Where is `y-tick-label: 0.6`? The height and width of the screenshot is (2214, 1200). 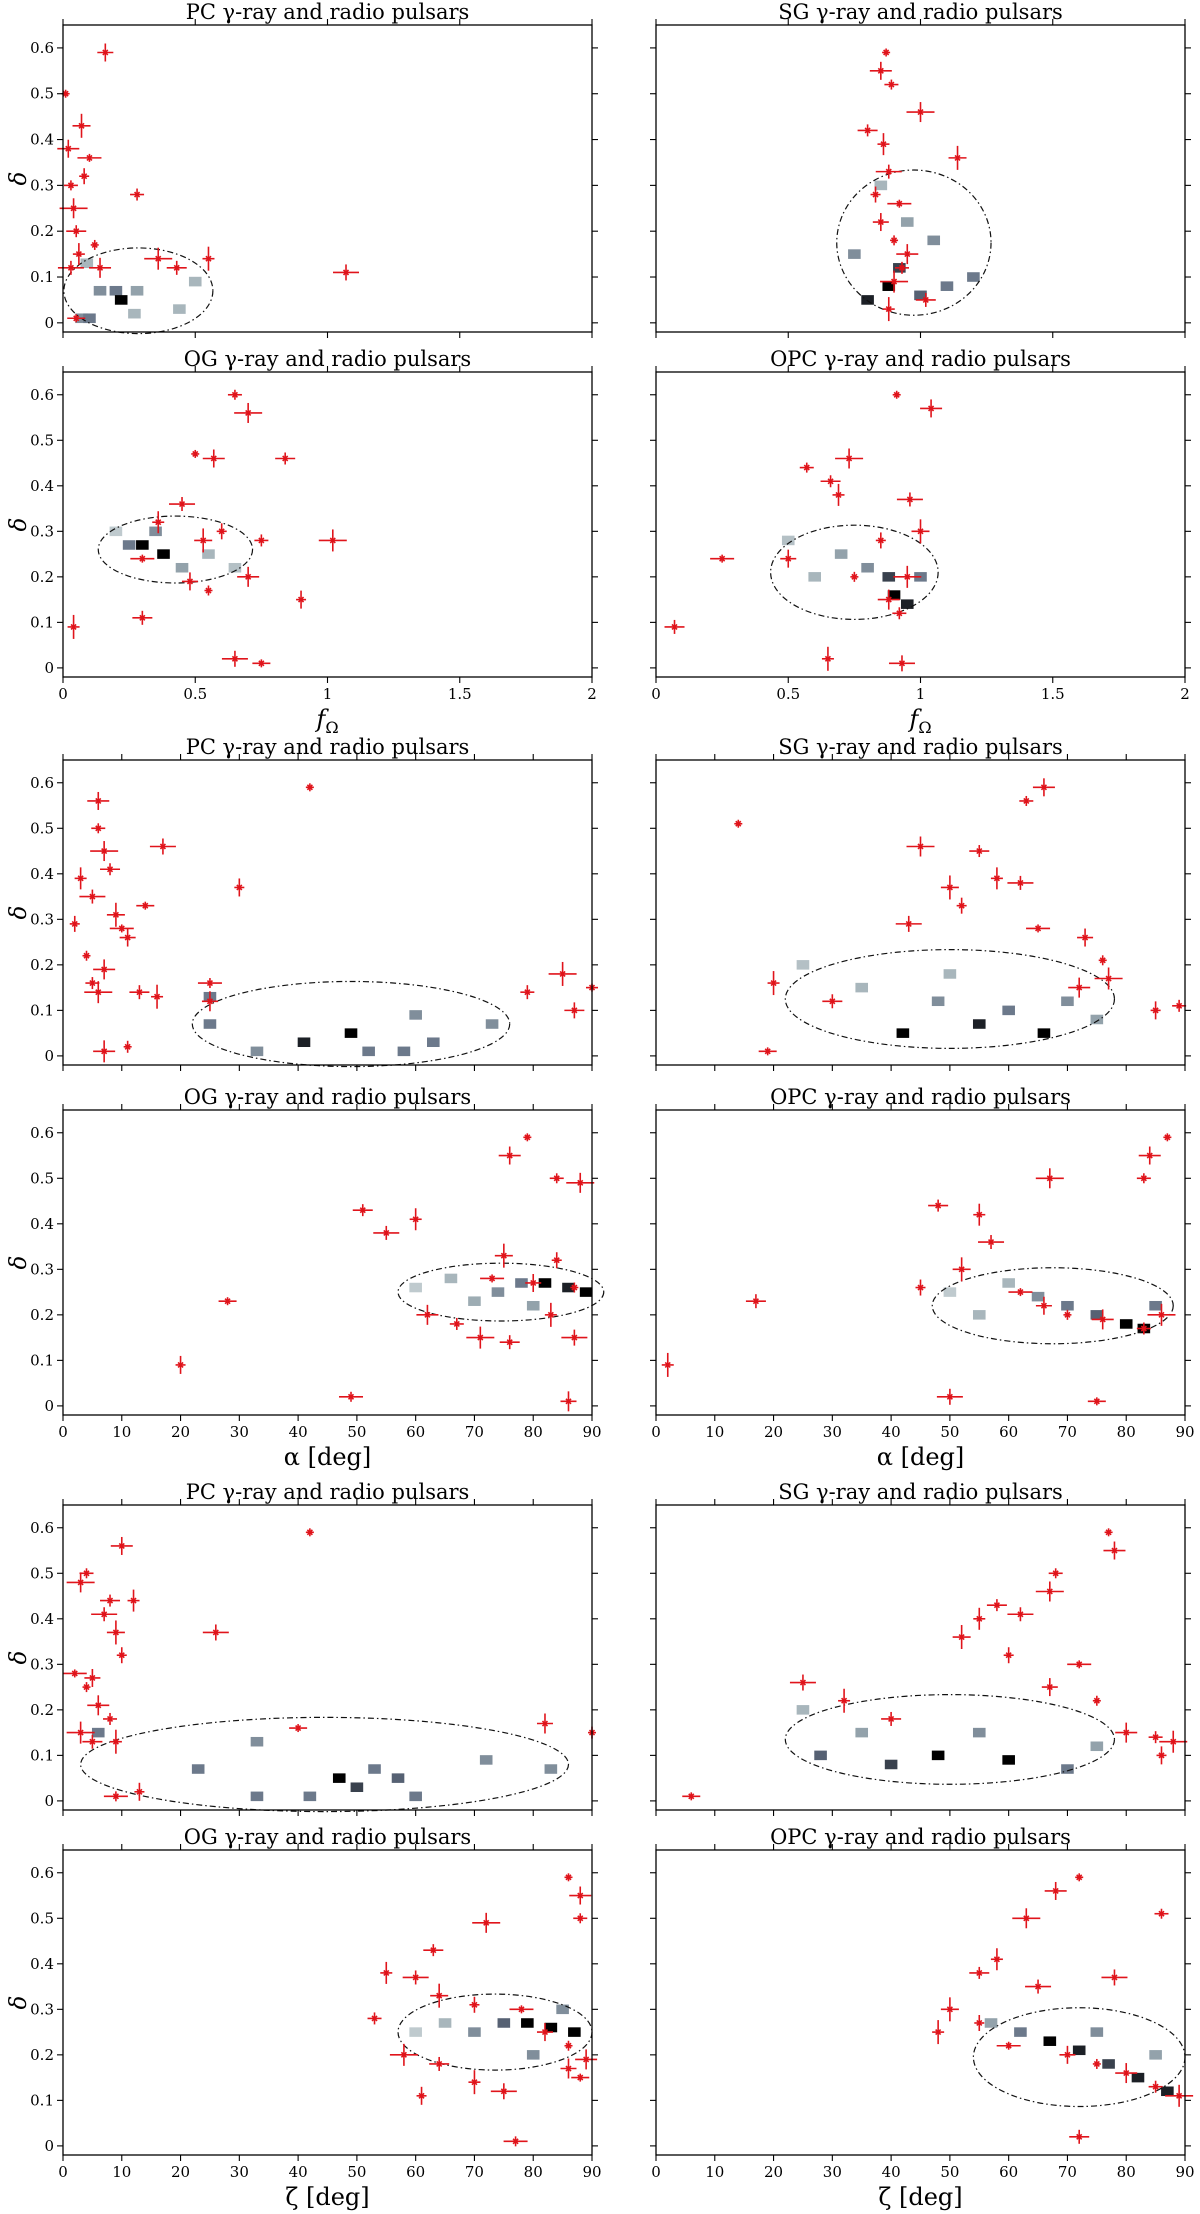
y-tick-label: 0.6 is located at coordinates (42, 1133).